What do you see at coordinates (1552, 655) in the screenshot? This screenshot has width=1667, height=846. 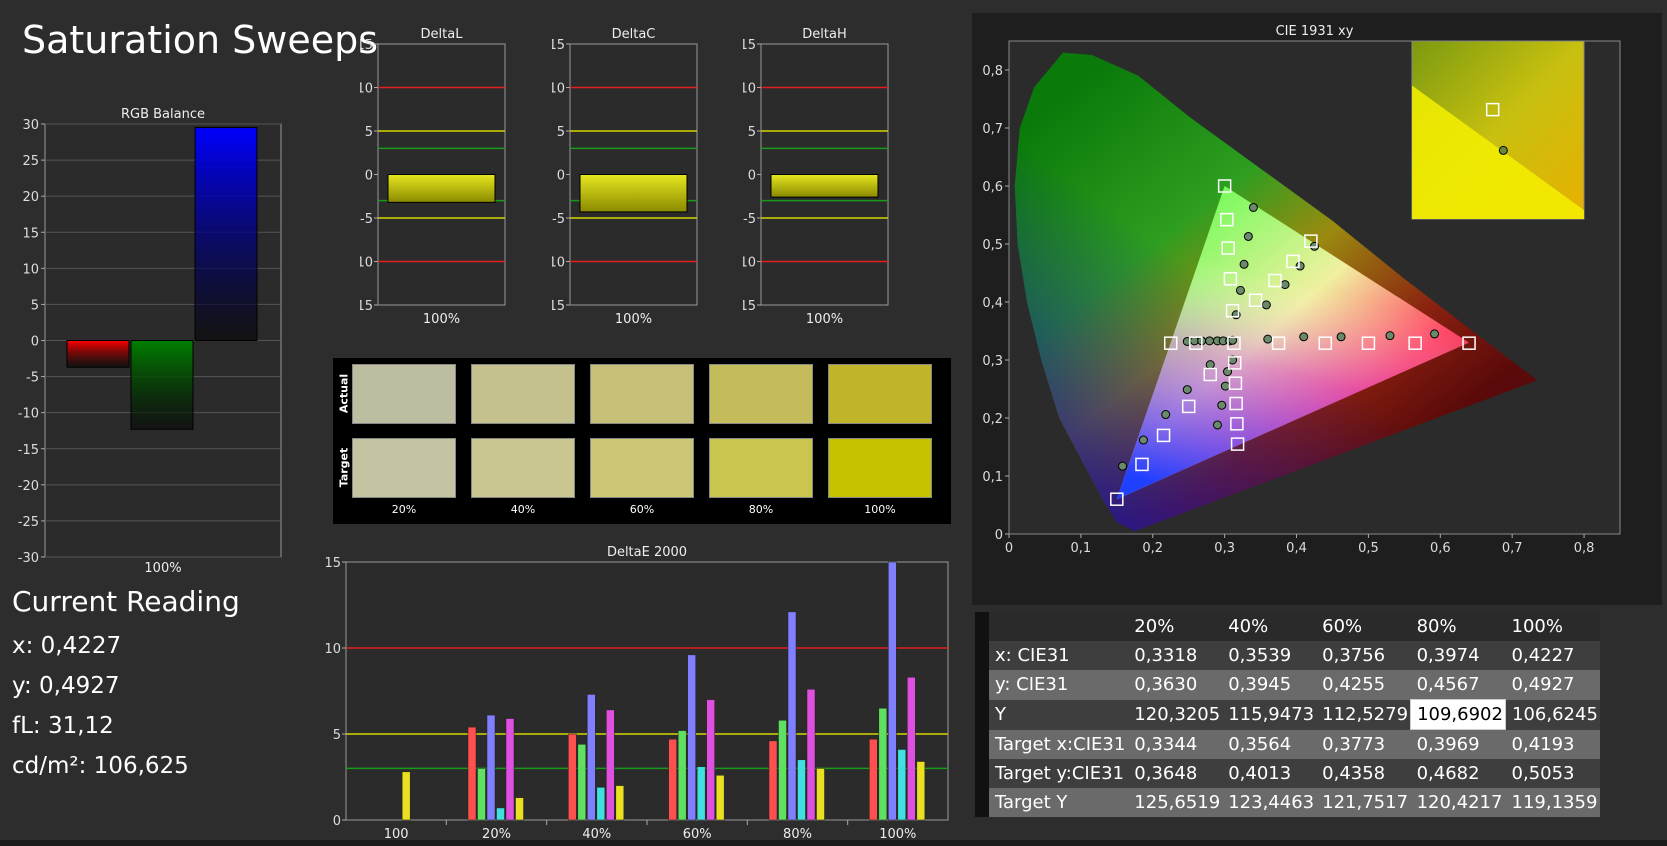 I see `table-cell: 0,4227` at bounding box center [1552, 655].